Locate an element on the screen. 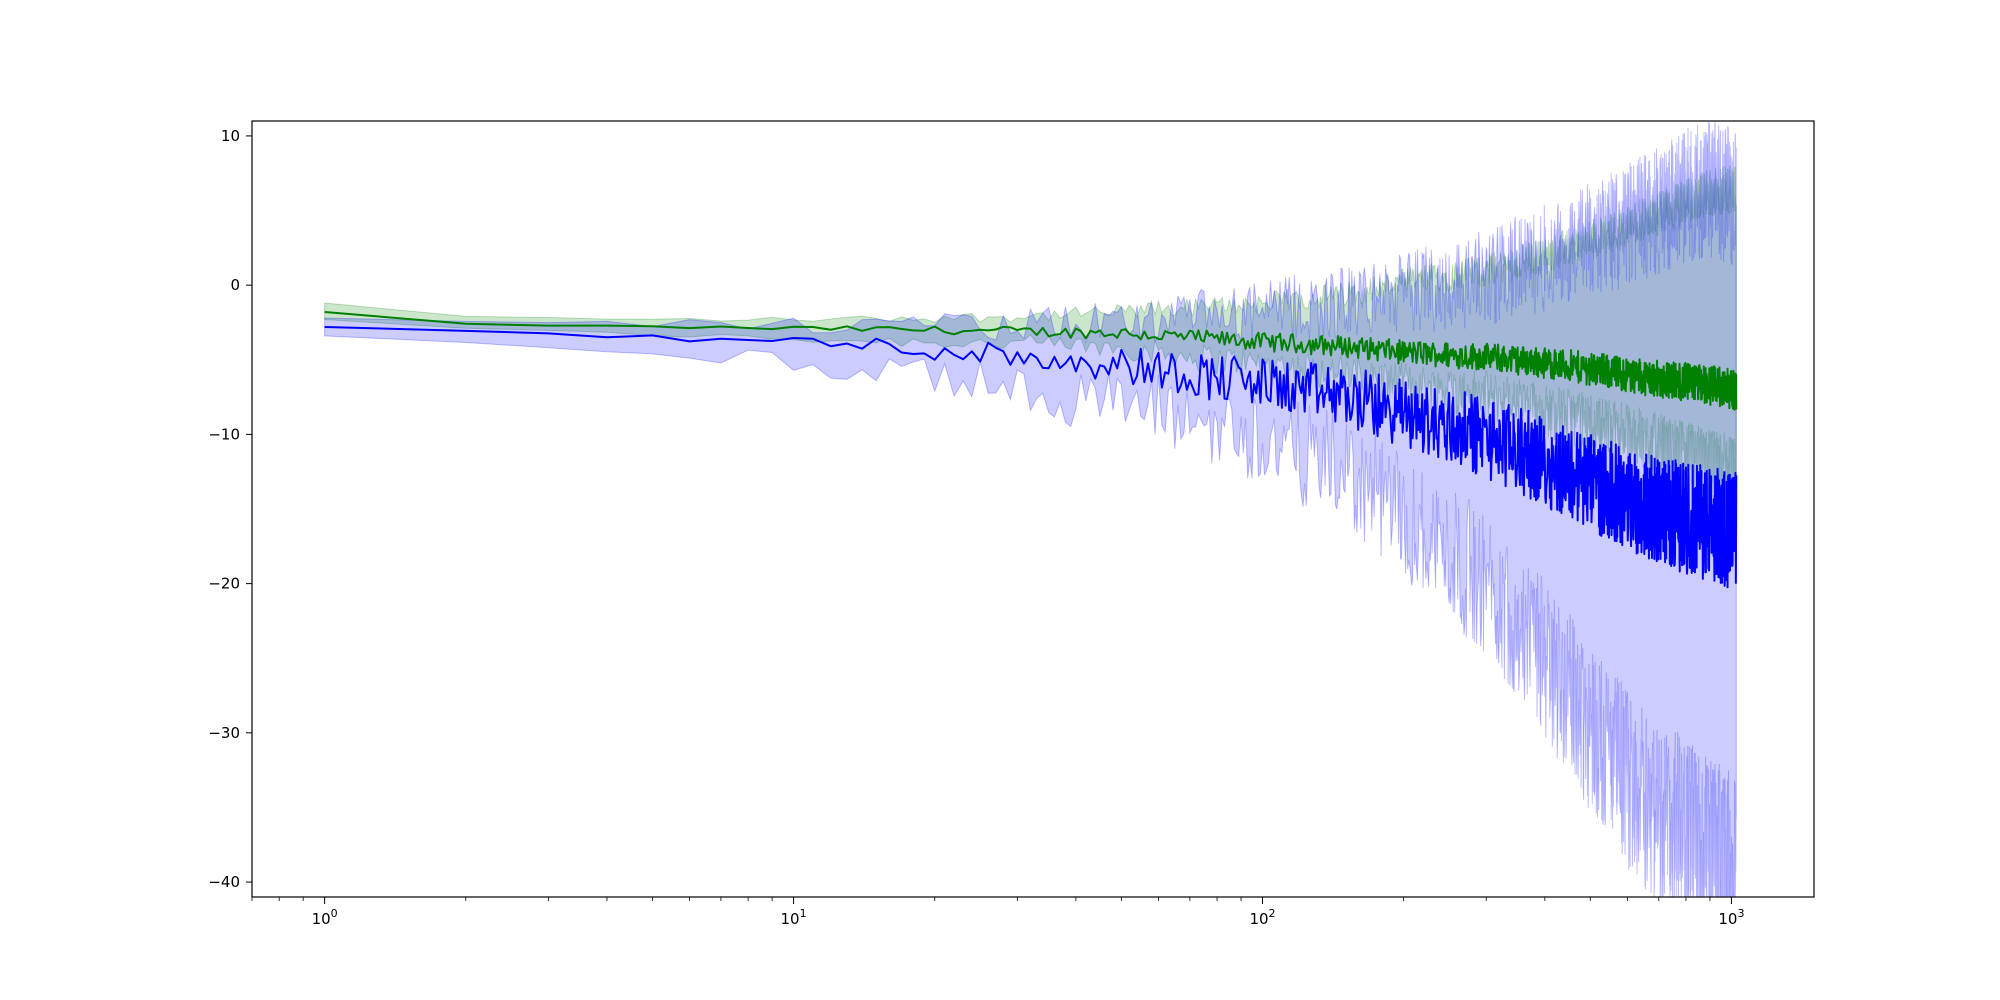 This screenshot has height=1000, width=2000. series-0-line is located at coordinates (1031, 361).